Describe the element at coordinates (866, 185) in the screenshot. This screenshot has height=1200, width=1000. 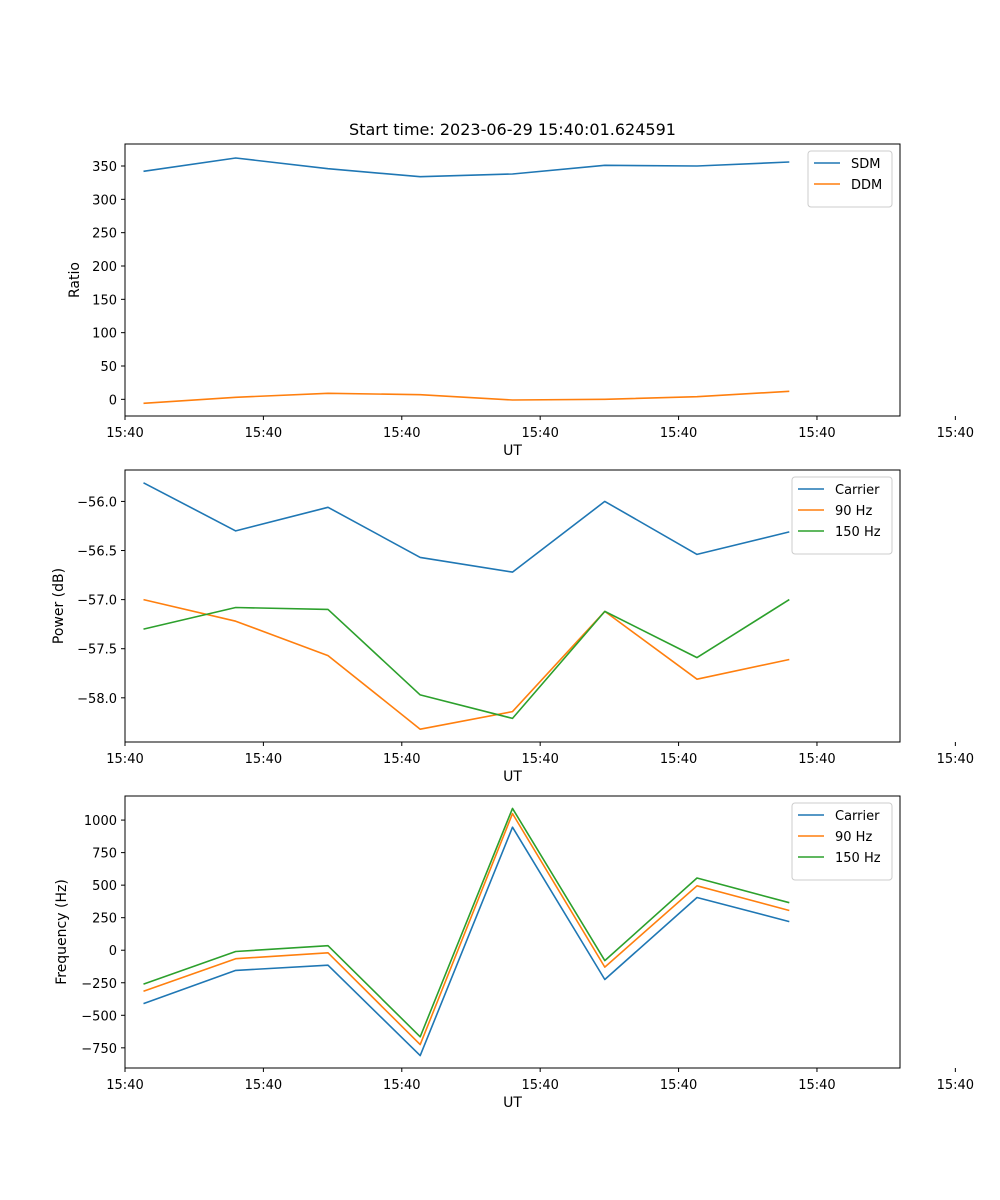
I see `legend-label: DDM` at that location.